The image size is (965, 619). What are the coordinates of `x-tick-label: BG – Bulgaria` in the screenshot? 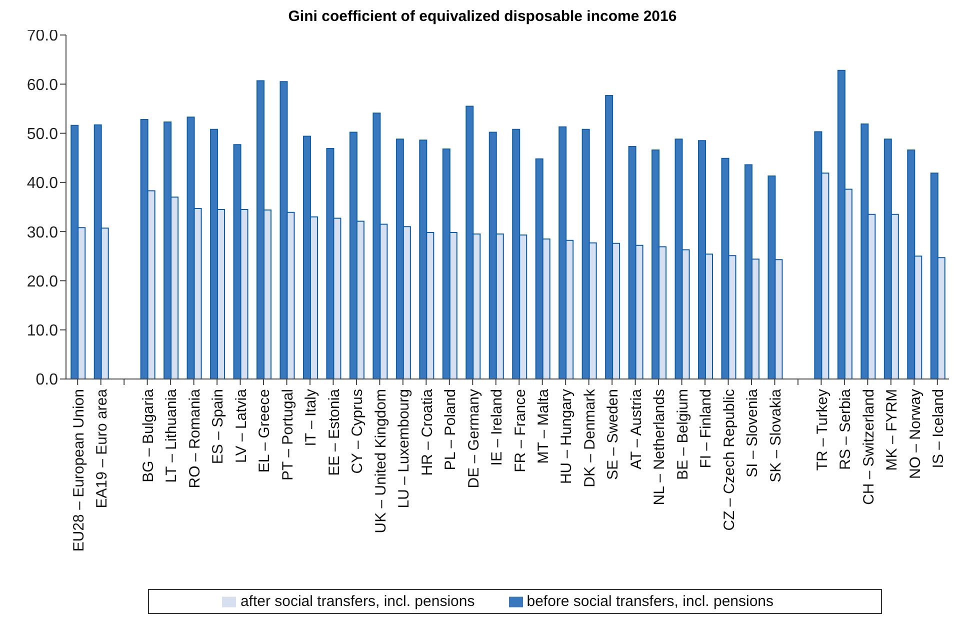 It's located at (148, 435).